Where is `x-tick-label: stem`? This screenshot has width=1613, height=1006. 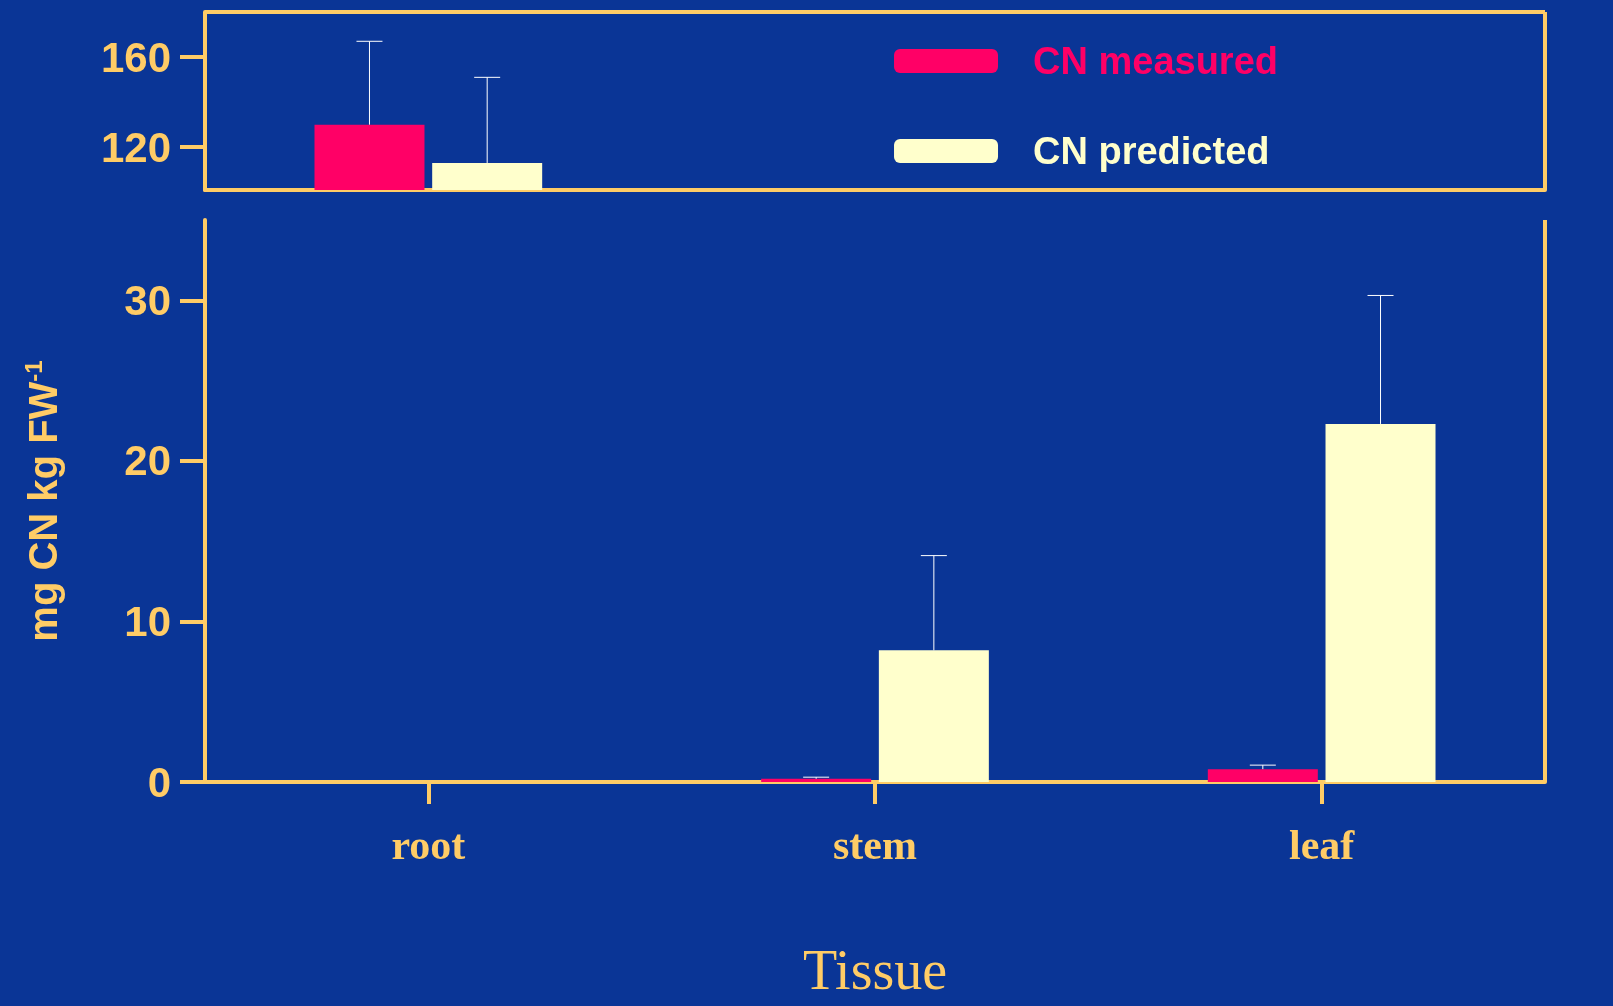 x-tick-label: stem is located at coordinates (875, 845).